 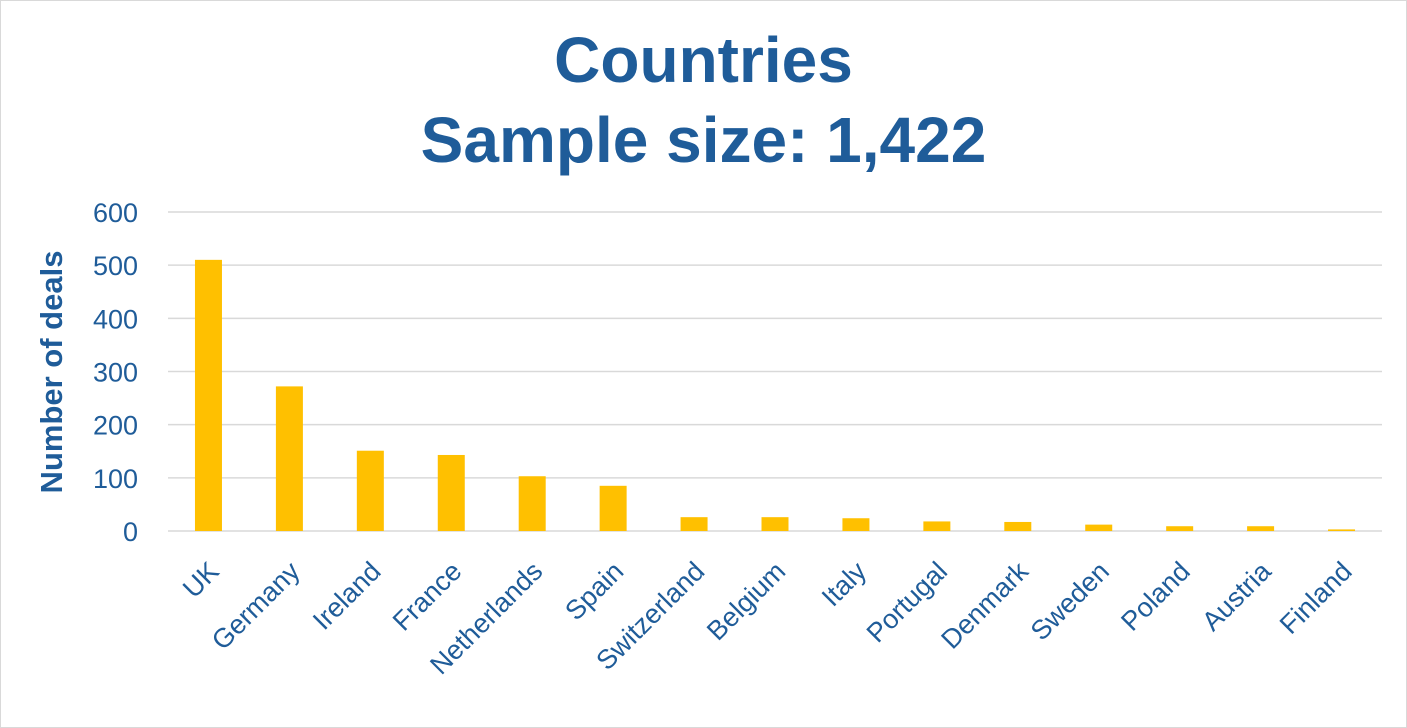 I want to click on x-tick-label: Finland, so click(x=1316, y=598).